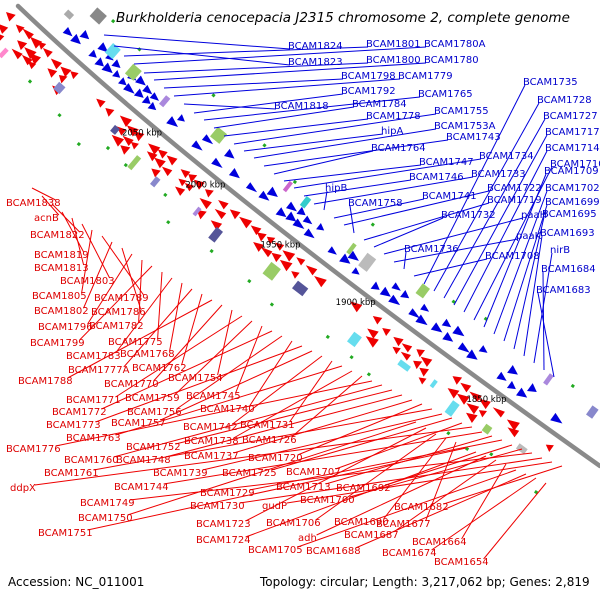 The height and width of the screenshot is (600, 600). What do you see at coordinates (398, 148) in the screenshot?
I see `forward-gene-label: BCAM1764` at bounding box center [398, 148].